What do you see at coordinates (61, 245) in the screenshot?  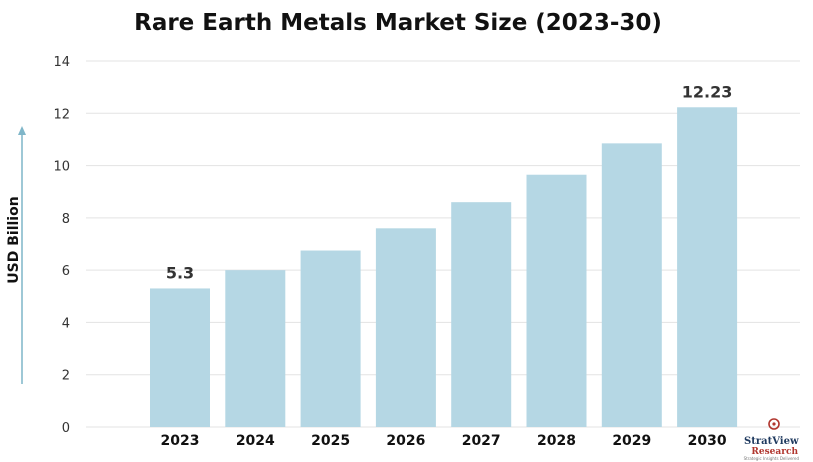 I see `y-tick-labels: 0 2 4 6 8 10 12 14` at bounding box center [61, 245].